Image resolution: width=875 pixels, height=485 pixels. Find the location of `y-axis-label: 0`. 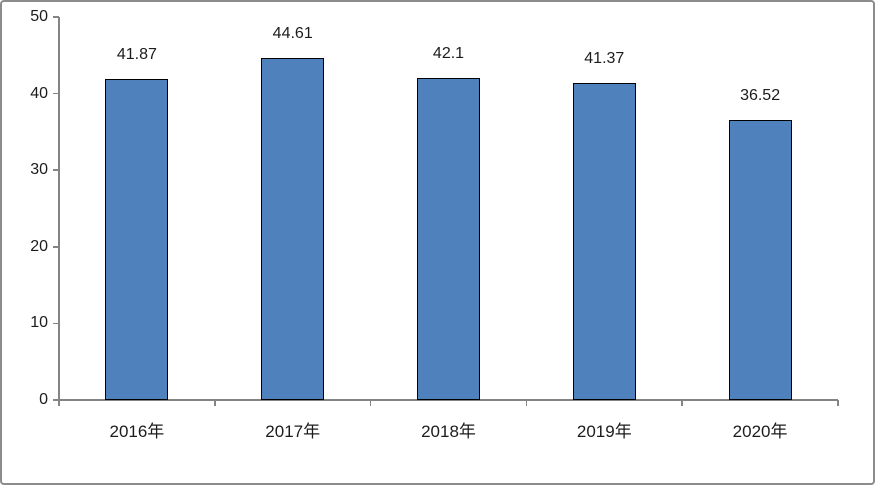

y-axis-label: 0 is located at coordinates (43, 399).